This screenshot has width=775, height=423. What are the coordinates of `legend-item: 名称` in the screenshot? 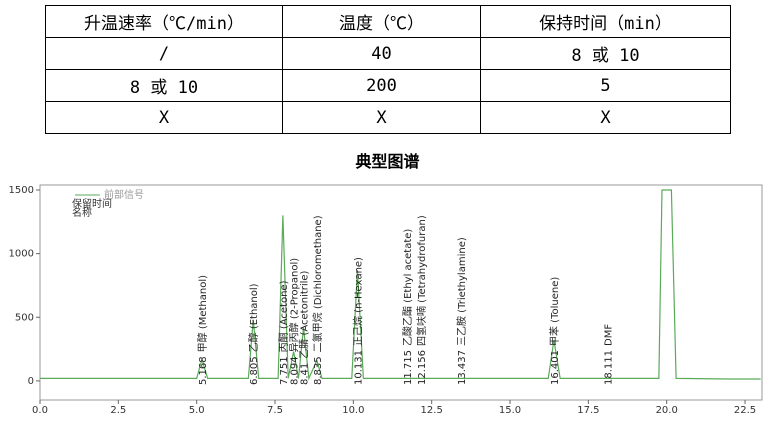 It's located at (82, 212).